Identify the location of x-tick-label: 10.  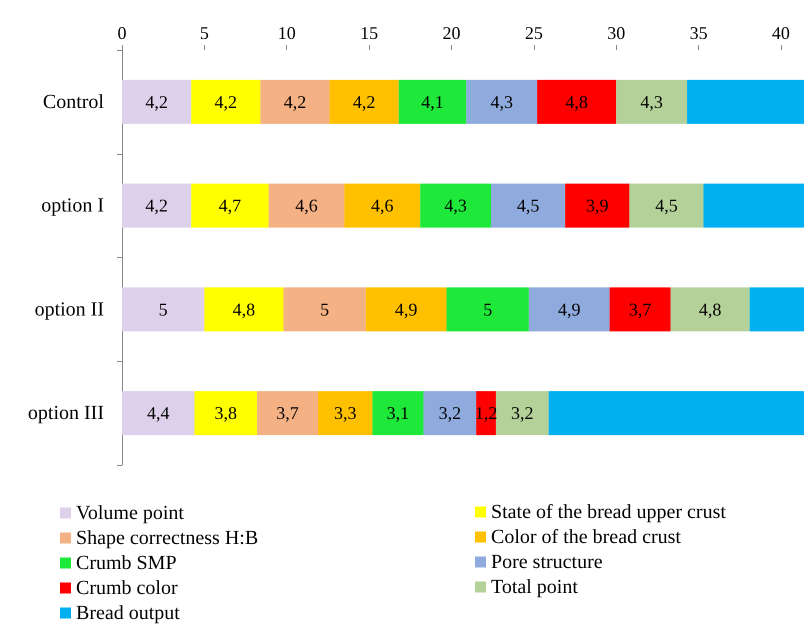
(287, 33).